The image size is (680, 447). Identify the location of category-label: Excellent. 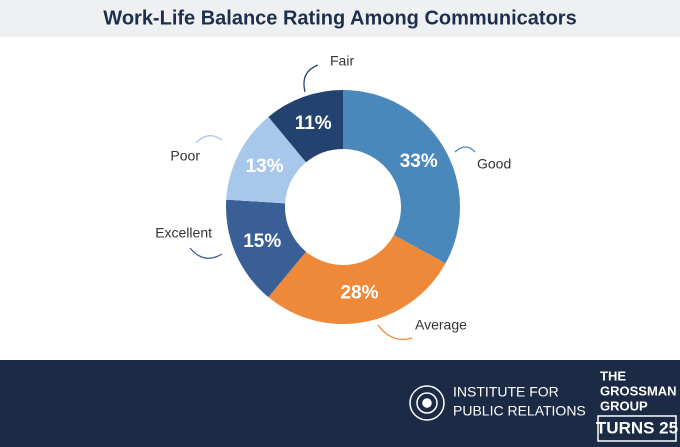
(183, 233).